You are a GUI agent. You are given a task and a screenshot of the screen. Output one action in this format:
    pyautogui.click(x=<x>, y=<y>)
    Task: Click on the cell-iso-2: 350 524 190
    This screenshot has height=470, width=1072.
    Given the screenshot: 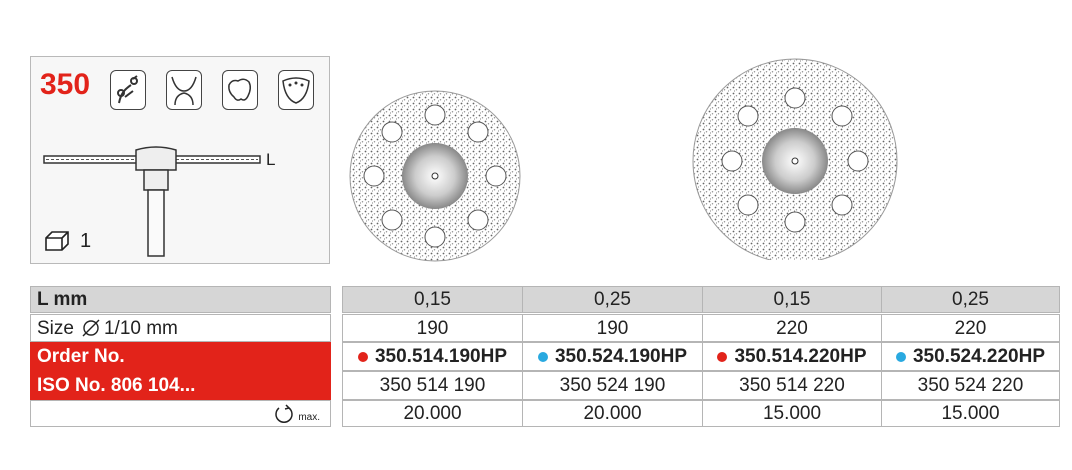 What is the action you would take?
    pyautogui.click(x=612, y=385)
    